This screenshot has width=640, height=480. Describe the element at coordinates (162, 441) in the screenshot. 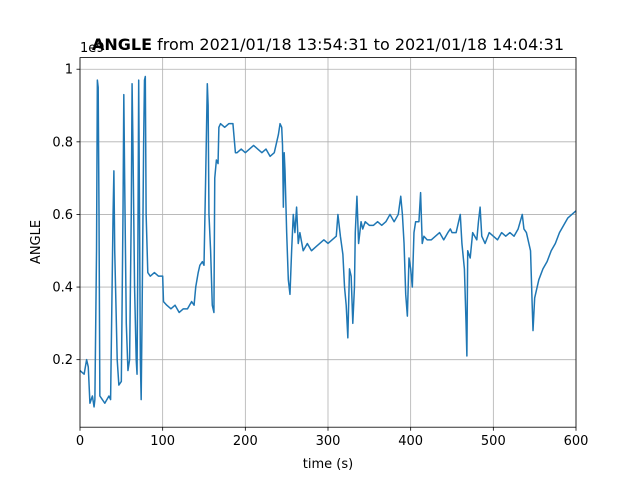

I see `x-tick-label: 100` at that location.